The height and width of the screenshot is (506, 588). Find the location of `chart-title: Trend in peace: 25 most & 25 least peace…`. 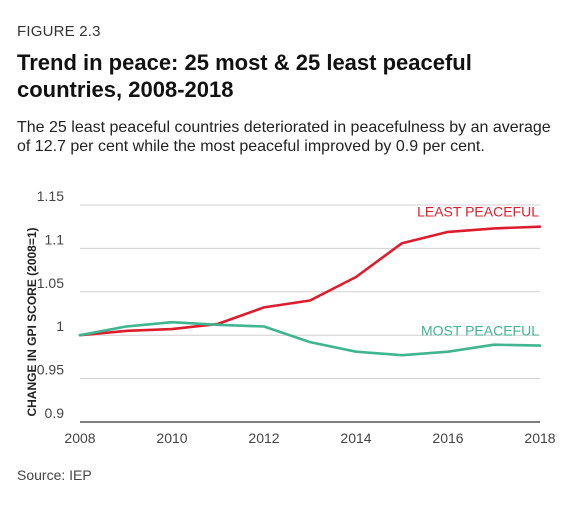

chart-title: Trend in peace: 25 most & 25 least peace… is located at coordinates (244, 76).